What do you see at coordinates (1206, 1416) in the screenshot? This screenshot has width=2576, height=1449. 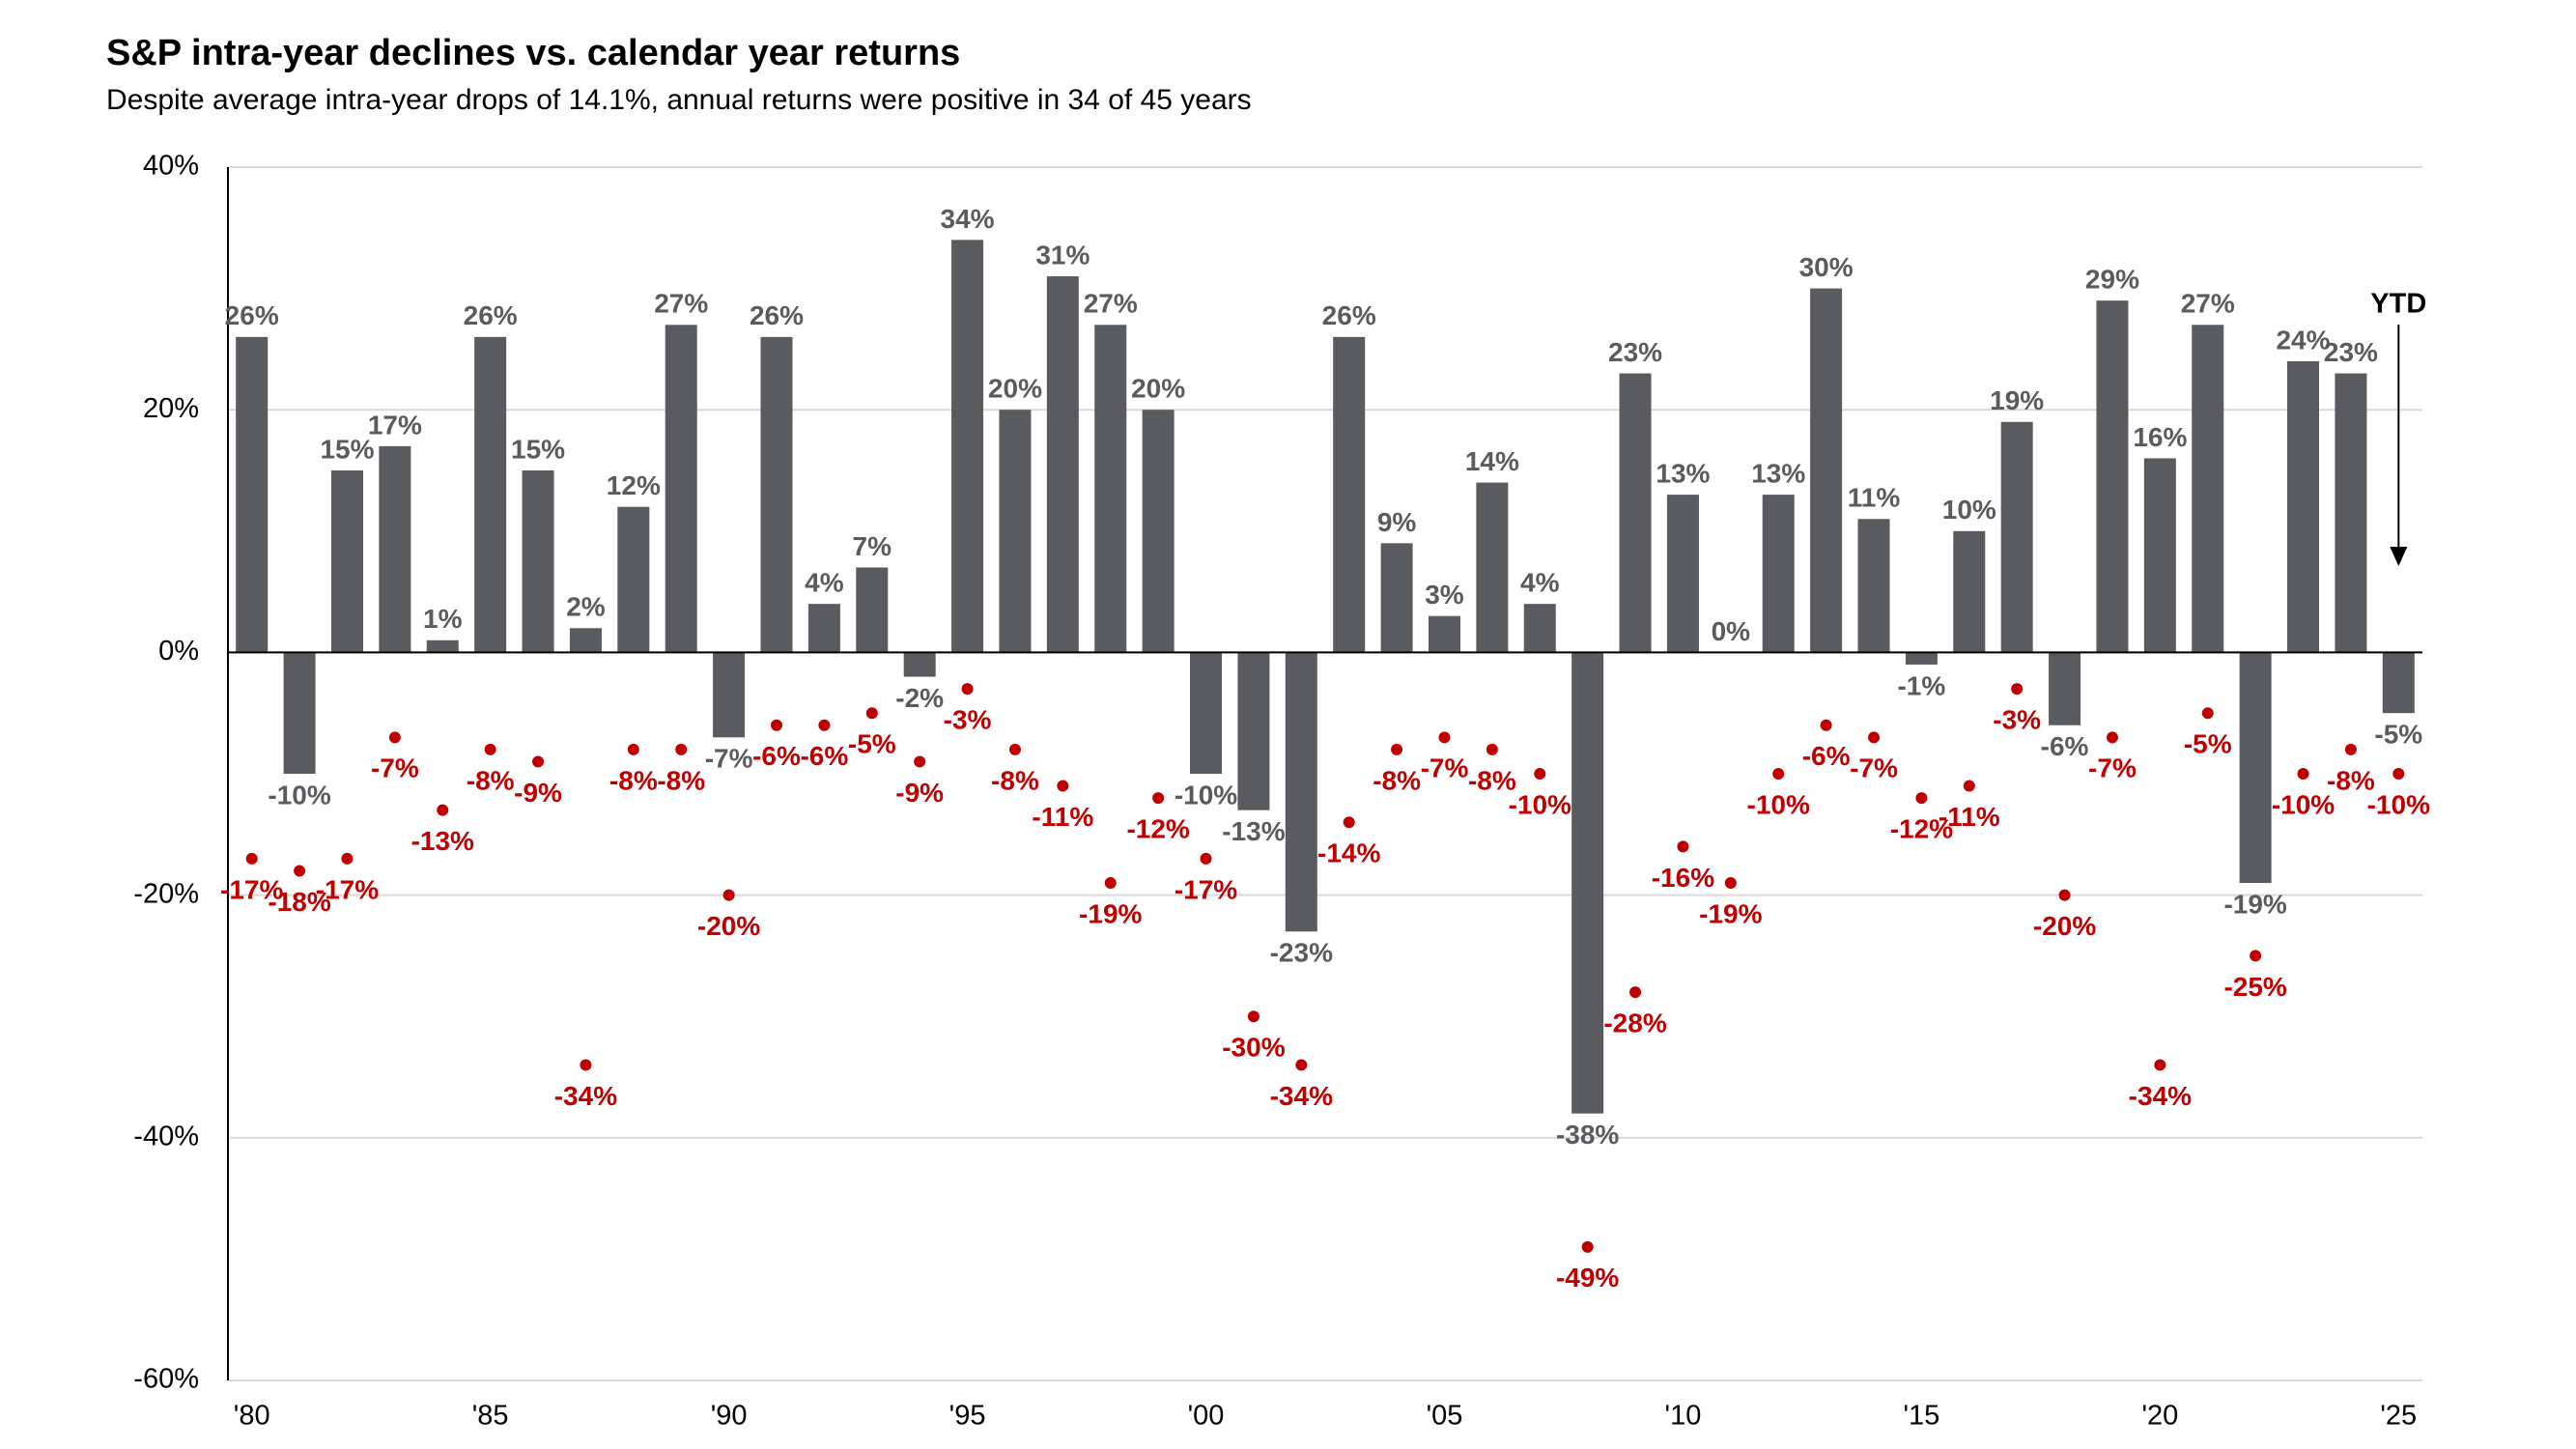 I see `x-tick-label: '00` at bounding box center [1206, 1416].